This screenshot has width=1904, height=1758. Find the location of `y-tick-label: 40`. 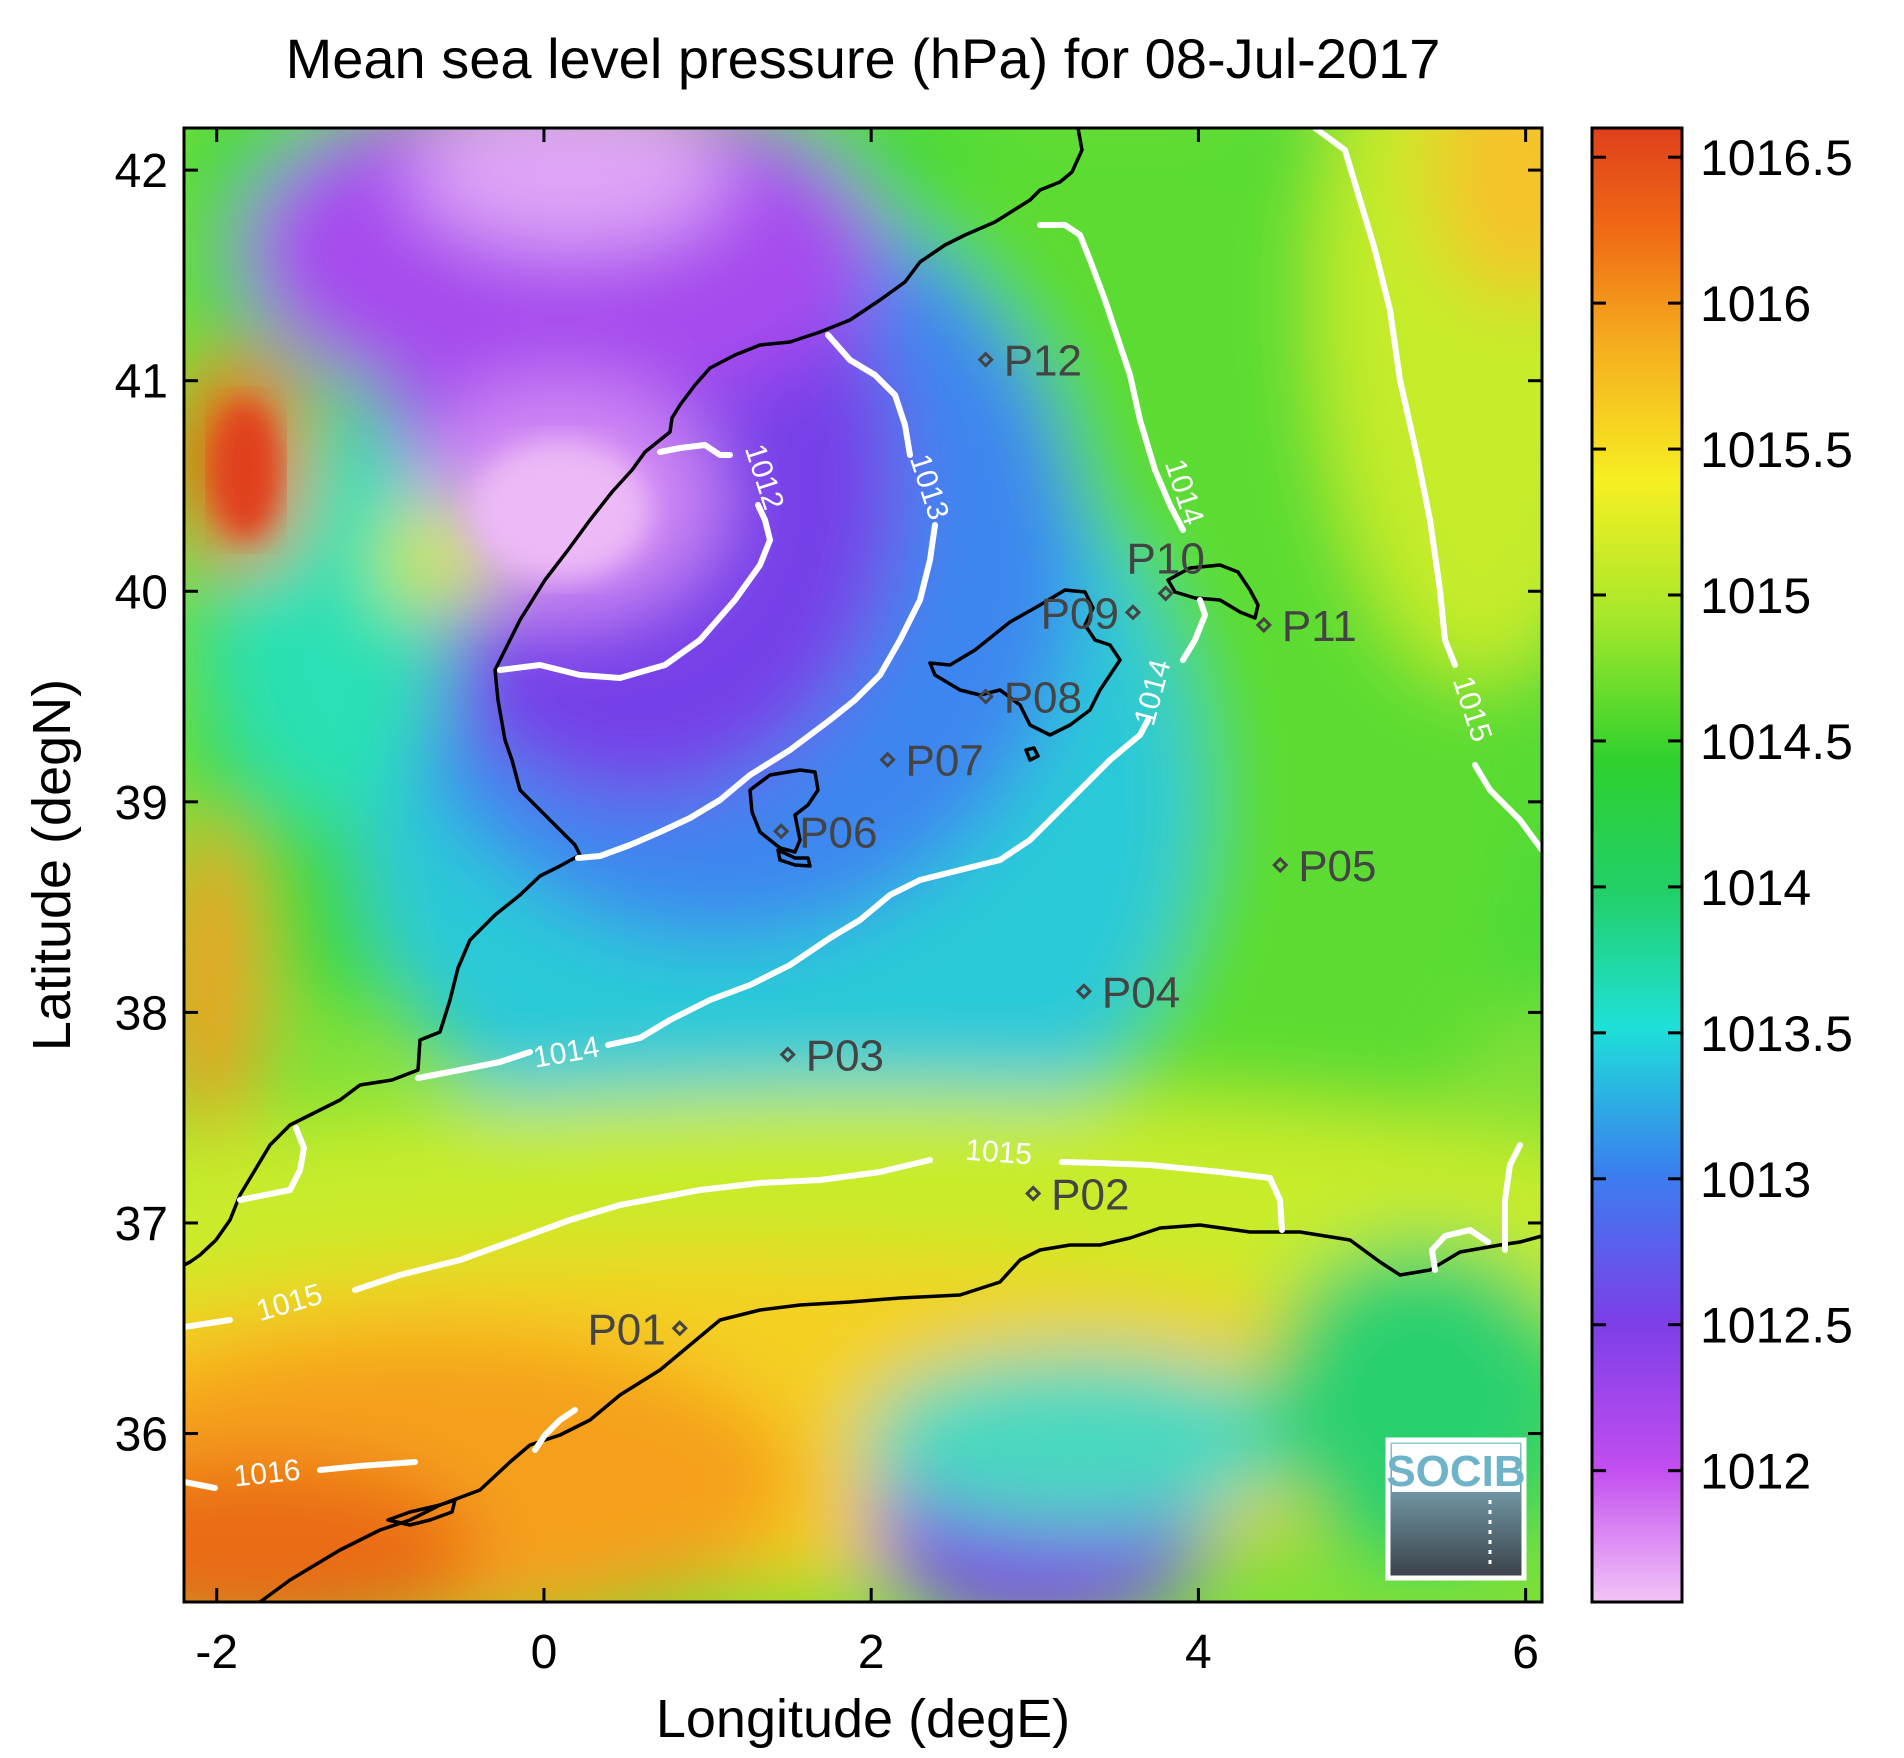

y-tick-label: 40 is located at coordinates (141, 592).